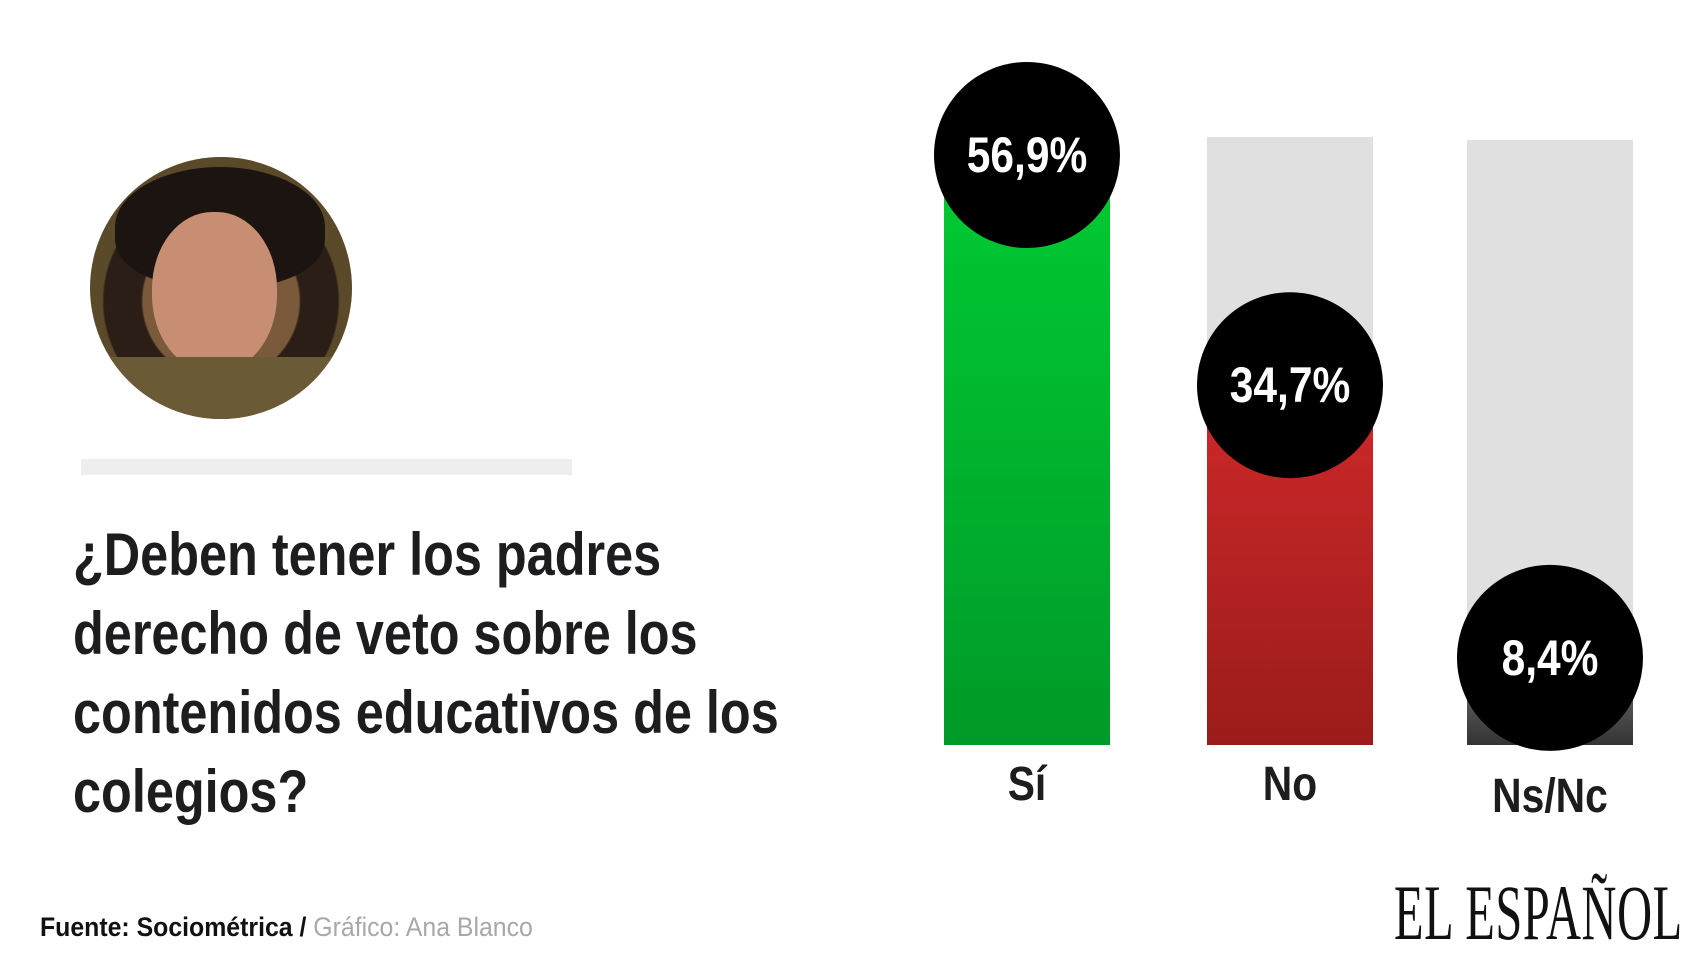  What do you see at coordinates (1290, 784) in the screenshot?
I see `category-label: No` at bounding box center [1290, 784].